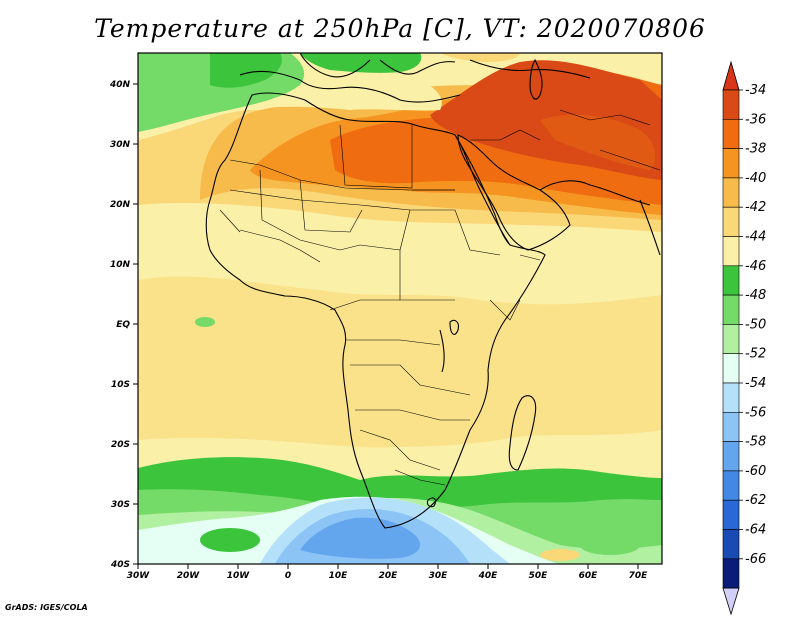  I want to click on lat-label: EQ, so click(123, 325).